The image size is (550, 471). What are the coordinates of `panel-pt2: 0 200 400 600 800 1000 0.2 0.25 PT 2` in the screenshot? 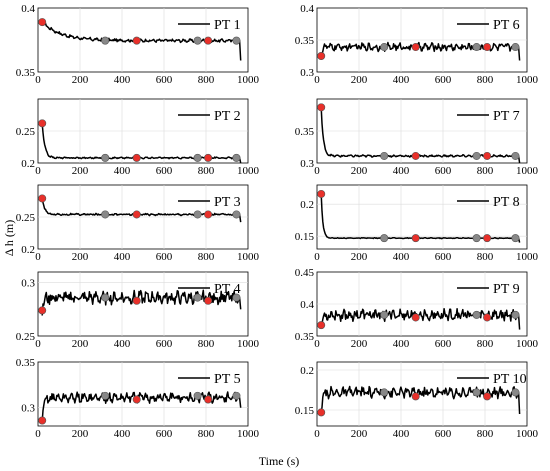 It's located at (138, 137).